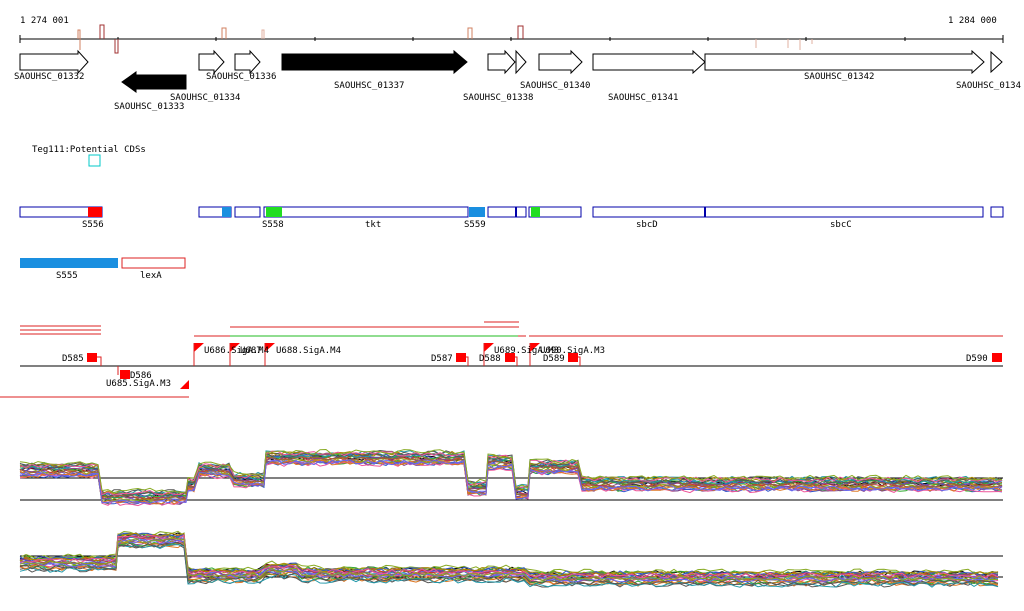 The width and height of the screenshot is (1024, 611). I want to click on gene-label: SAOUHSC_01332, so click(49, 77).